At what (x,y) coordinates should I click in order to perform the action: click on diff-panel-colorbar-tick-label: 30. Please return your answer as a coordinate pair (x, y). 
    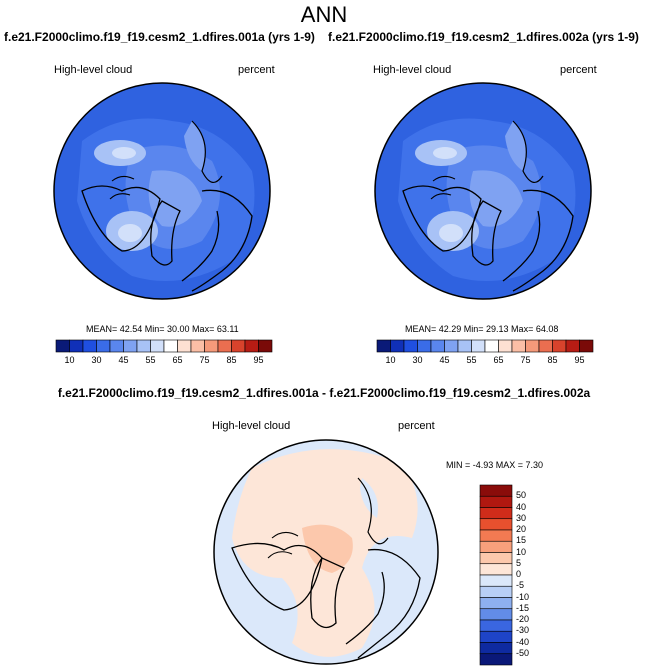
    Looking at the image, I should click on (521, 517).